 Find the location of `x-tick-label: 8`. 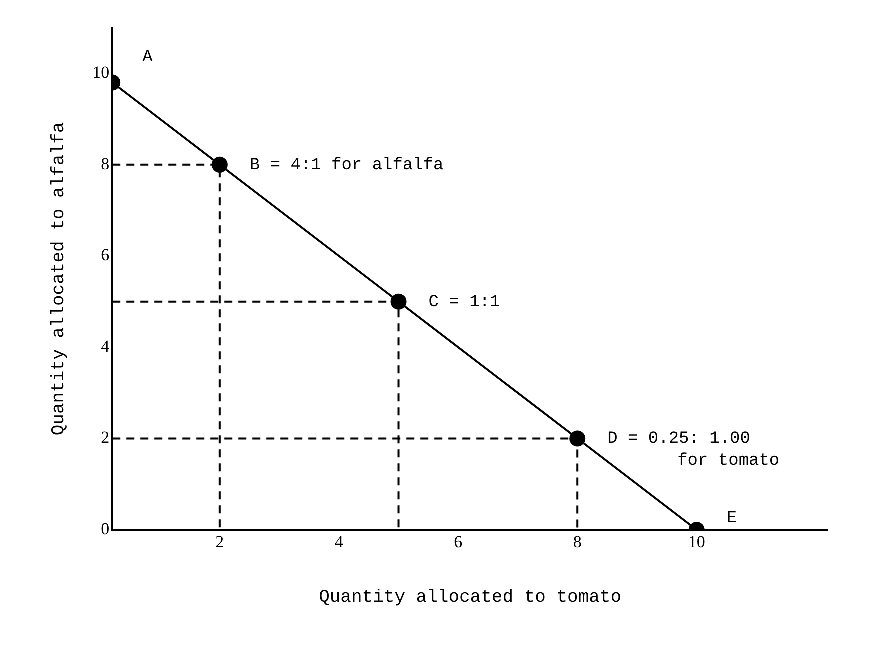

x-tick-label: 8 is located at coordinates (577, 542).